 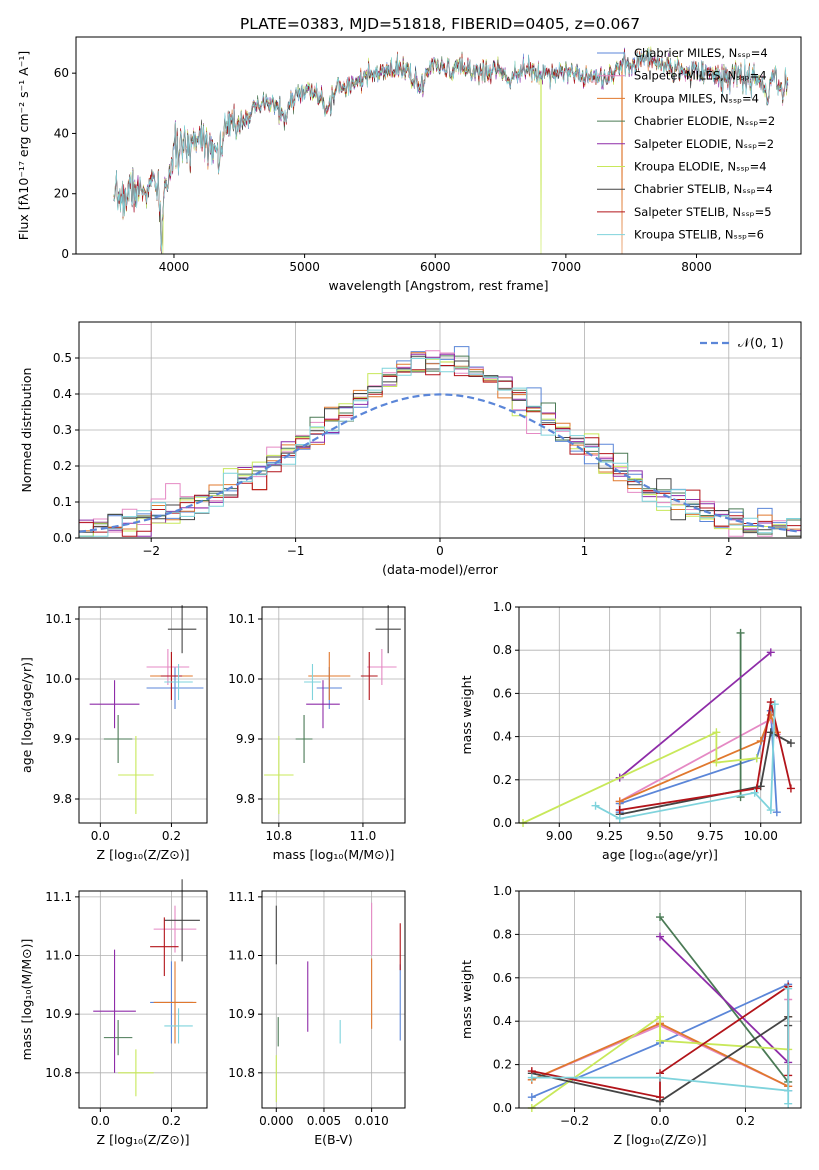 I want to click on age-vs-mass-xlabel: mass [log₁₀(M/M⊙)], so click(x=334, y=854).